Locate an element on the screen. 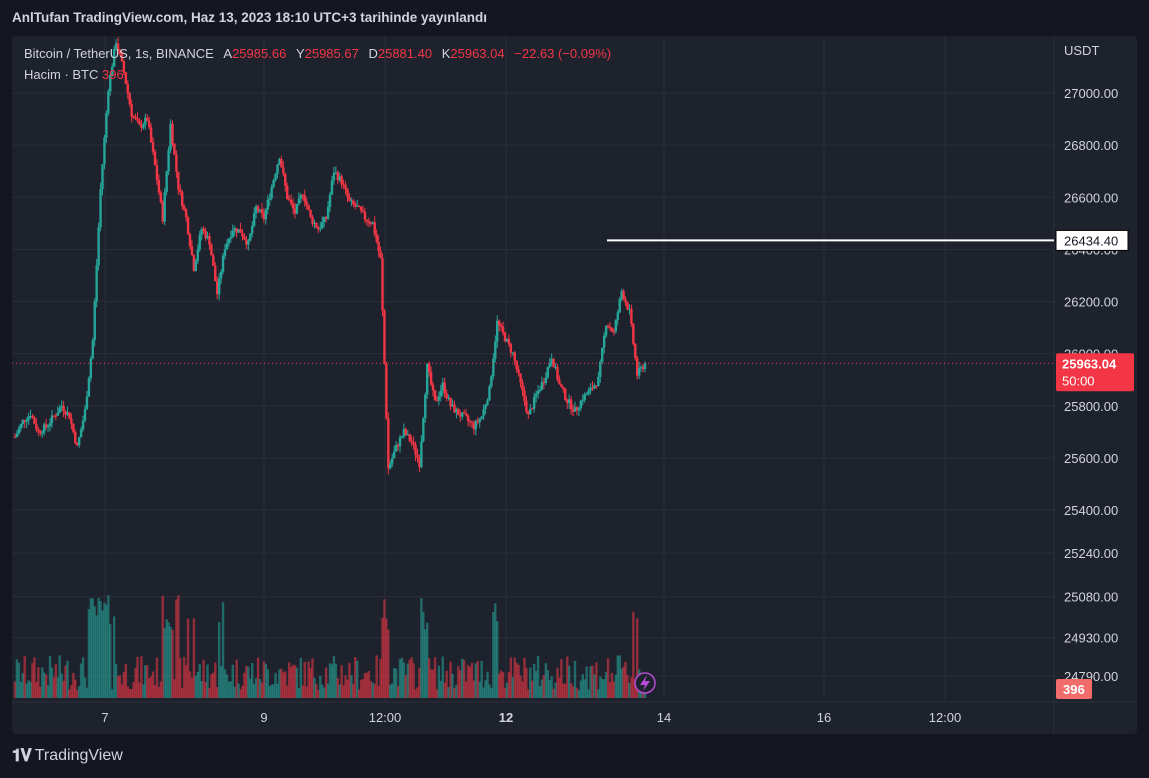 This screenshot has height=778, width=1149. currency-label: USDT is located at coordinates (1081, 50).